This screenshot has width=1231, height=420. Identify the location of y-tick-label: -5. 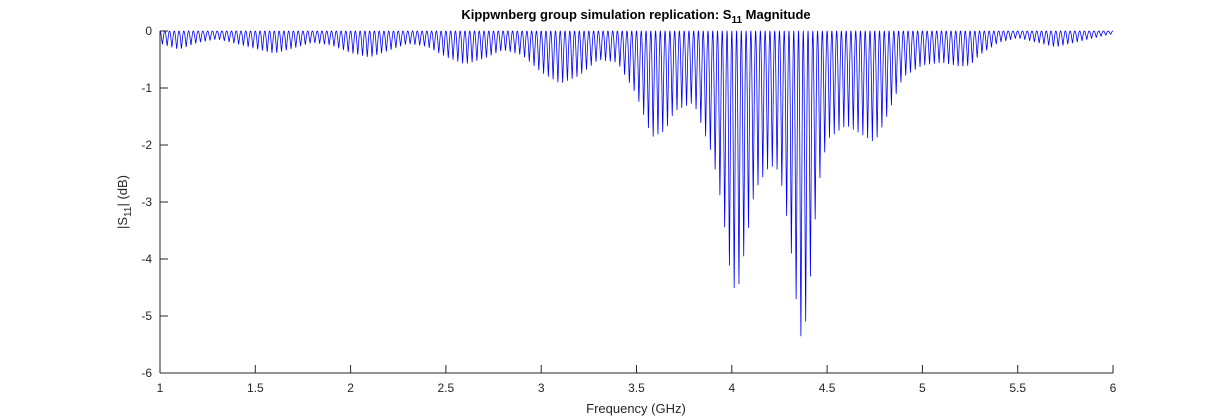
(146, 316).